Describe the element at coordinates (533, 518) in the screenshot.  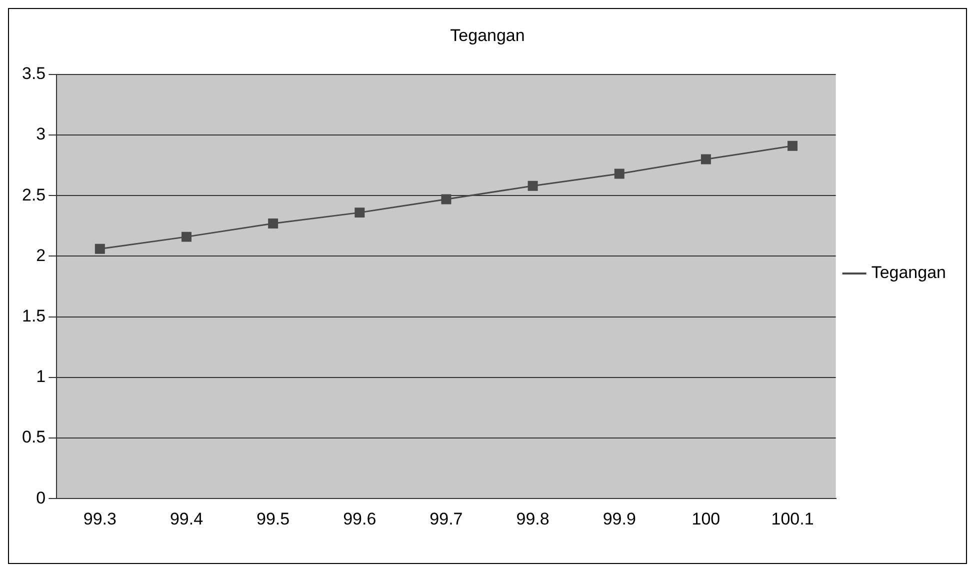
I see `x-tick-label: 99.8` at that location.